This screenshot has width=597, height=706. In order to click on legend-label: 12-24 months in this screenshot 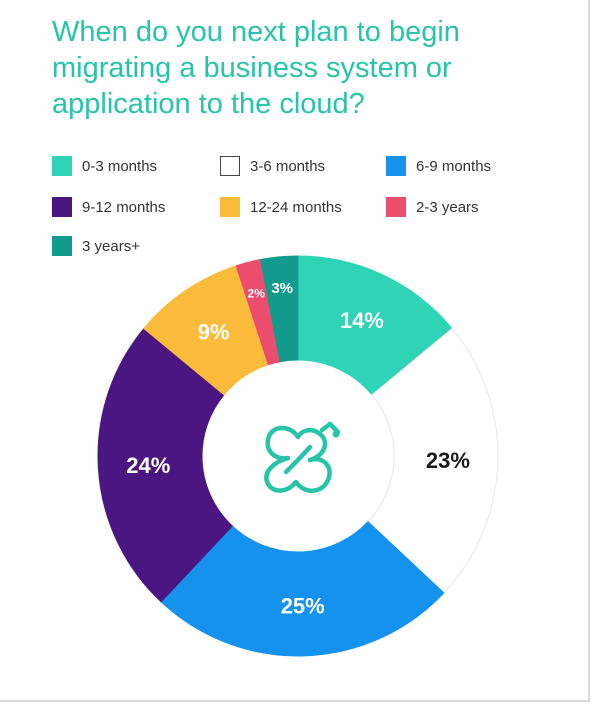, I will do `click(296, 207)`.